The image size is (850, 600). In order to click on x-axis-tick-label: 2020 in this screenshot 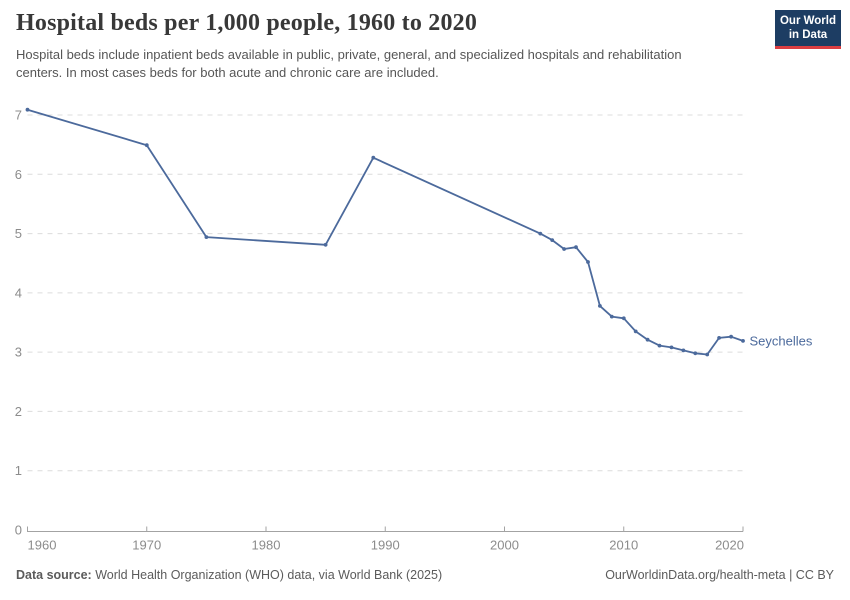, I will do `click(729, 545)`.